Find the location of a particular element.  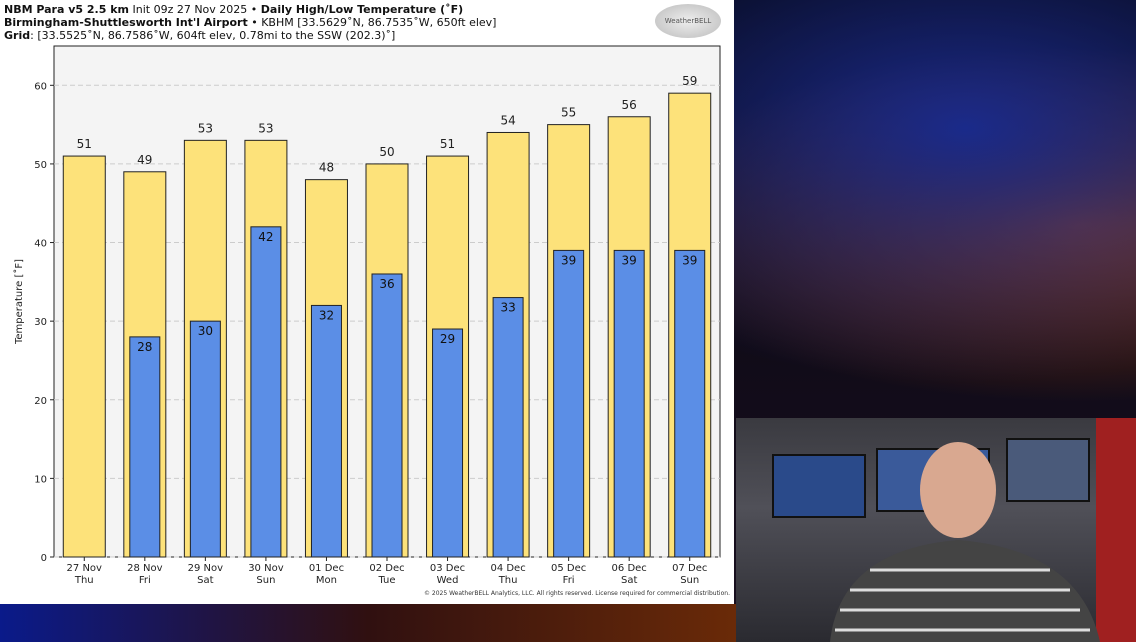

high-label: 56 is located at coordinates (629, 105).